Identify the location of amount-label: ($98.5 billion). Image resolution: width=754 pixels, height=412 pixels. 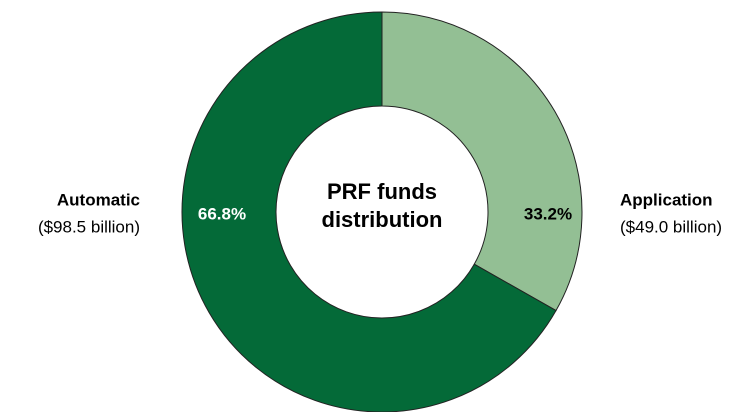
(89, 226).